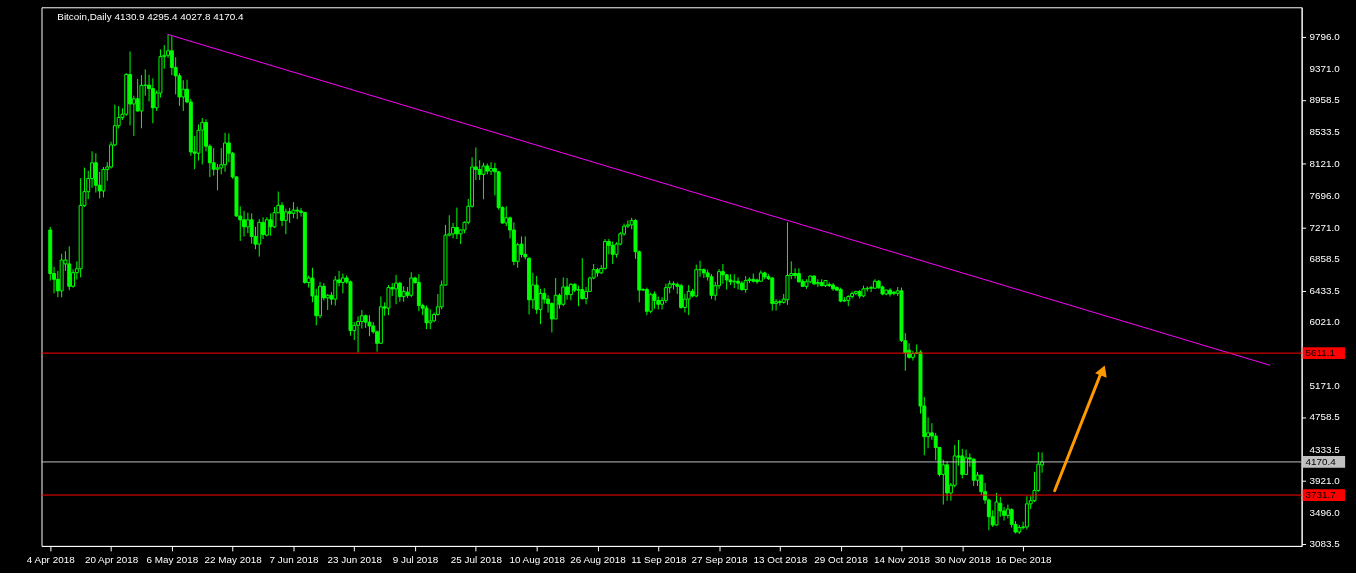  What do you see at coordinates (720, 560) in the screenshot?
I see `x-tick-label: 27 Sep 2018` at bounding box center [720, 560].